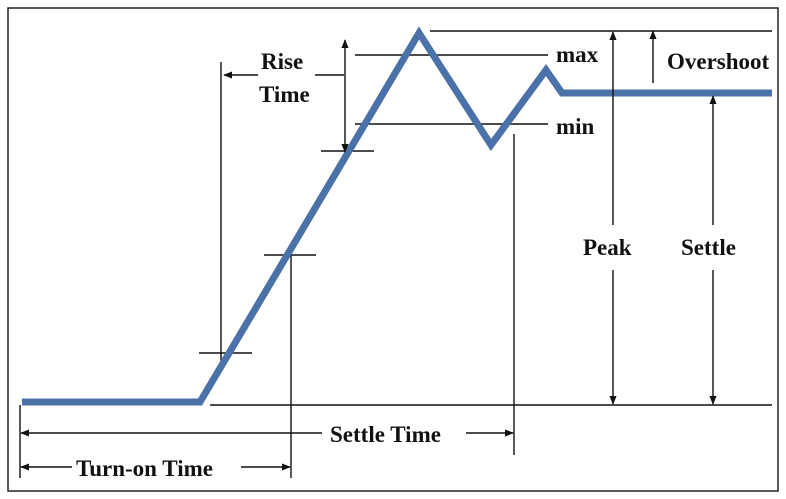 This screenshot has width=786, height=499. What do you see at coordinates (284, 94) in the screenshot?
I see `rise-time-label-line2: Time` at bounding box center [284, 94].